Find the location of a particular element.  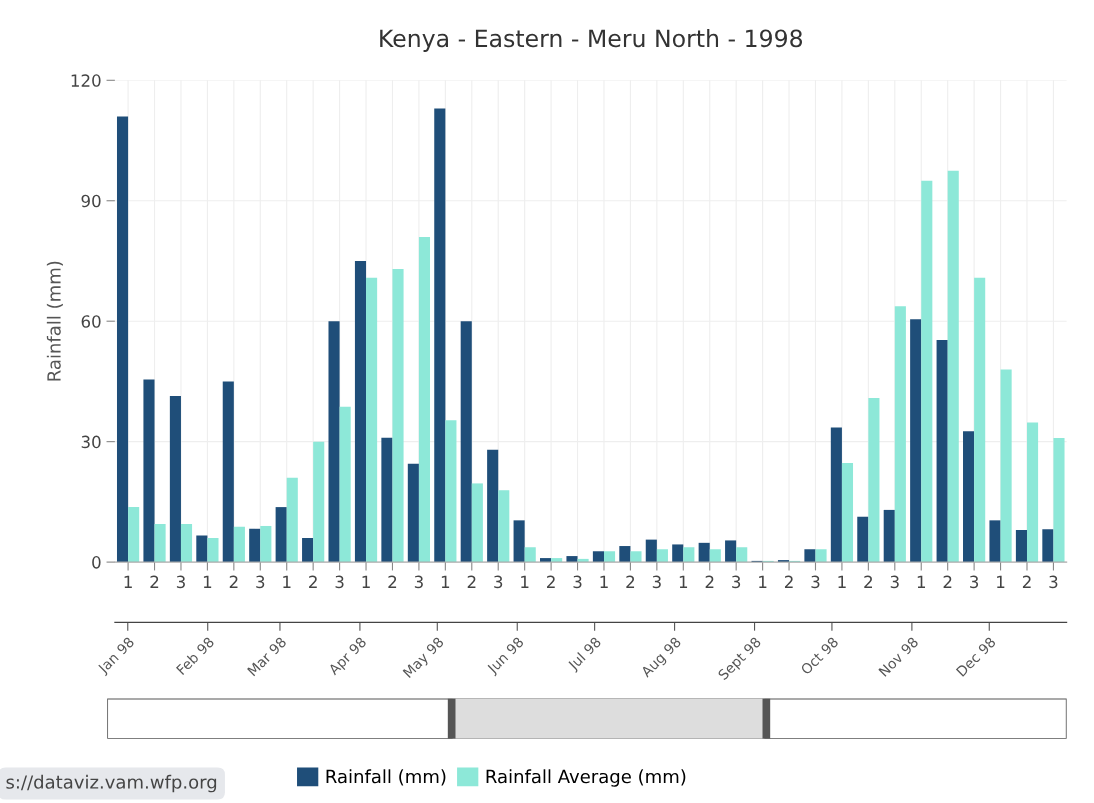

x2-tick-label: Dec 98 is located at coordinates (976, 656).